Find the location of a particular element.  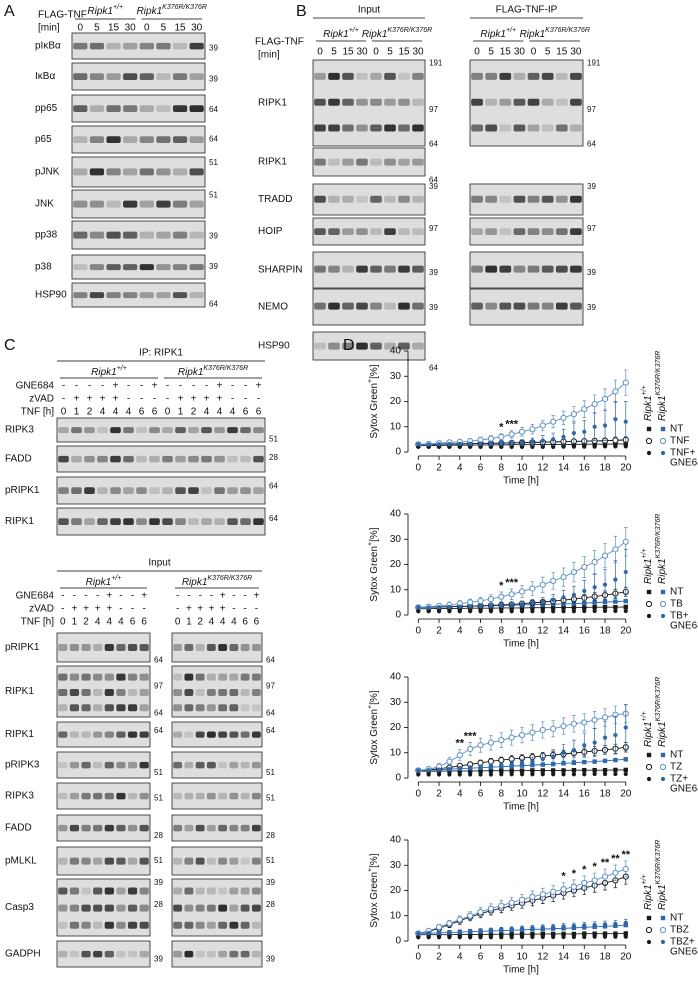

x-tick-label: 8 is located at coordinates (502, 794).